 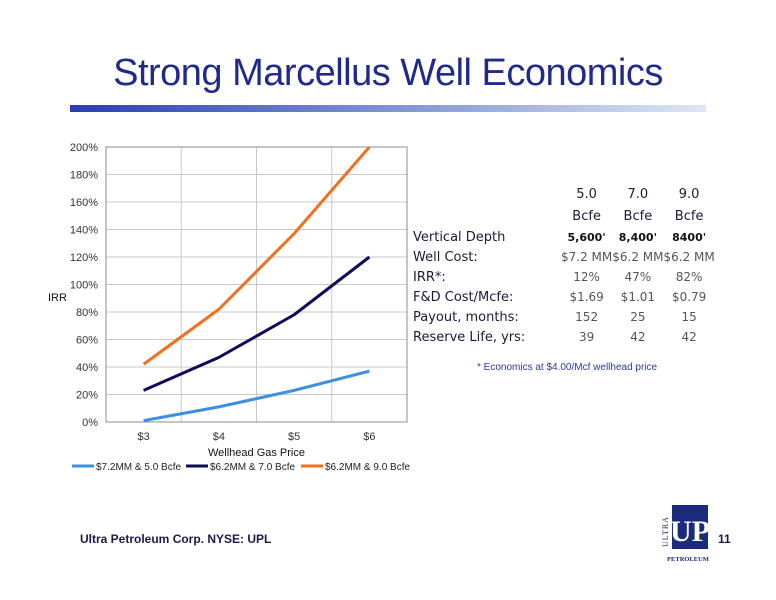 What do you see at coordinates (144, 437) in the screenshot?
I see `x-tick-label: $3` at bounding box center [144, 437].